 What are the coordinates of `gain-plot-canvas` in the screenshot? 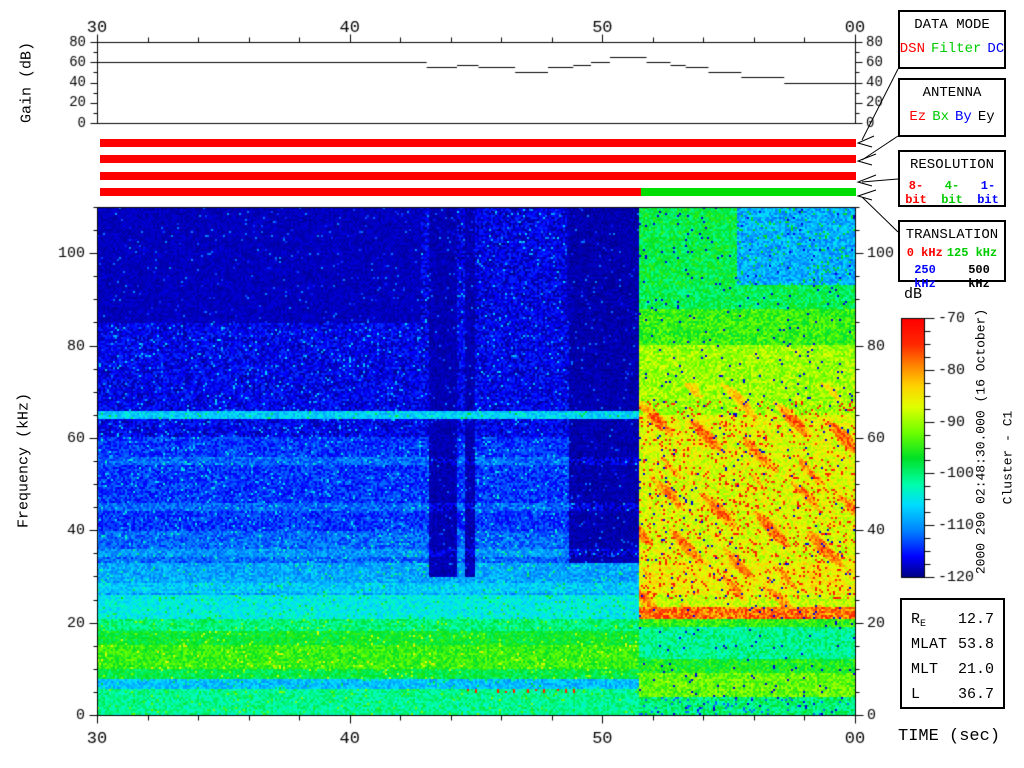 It's located at (475, 72).